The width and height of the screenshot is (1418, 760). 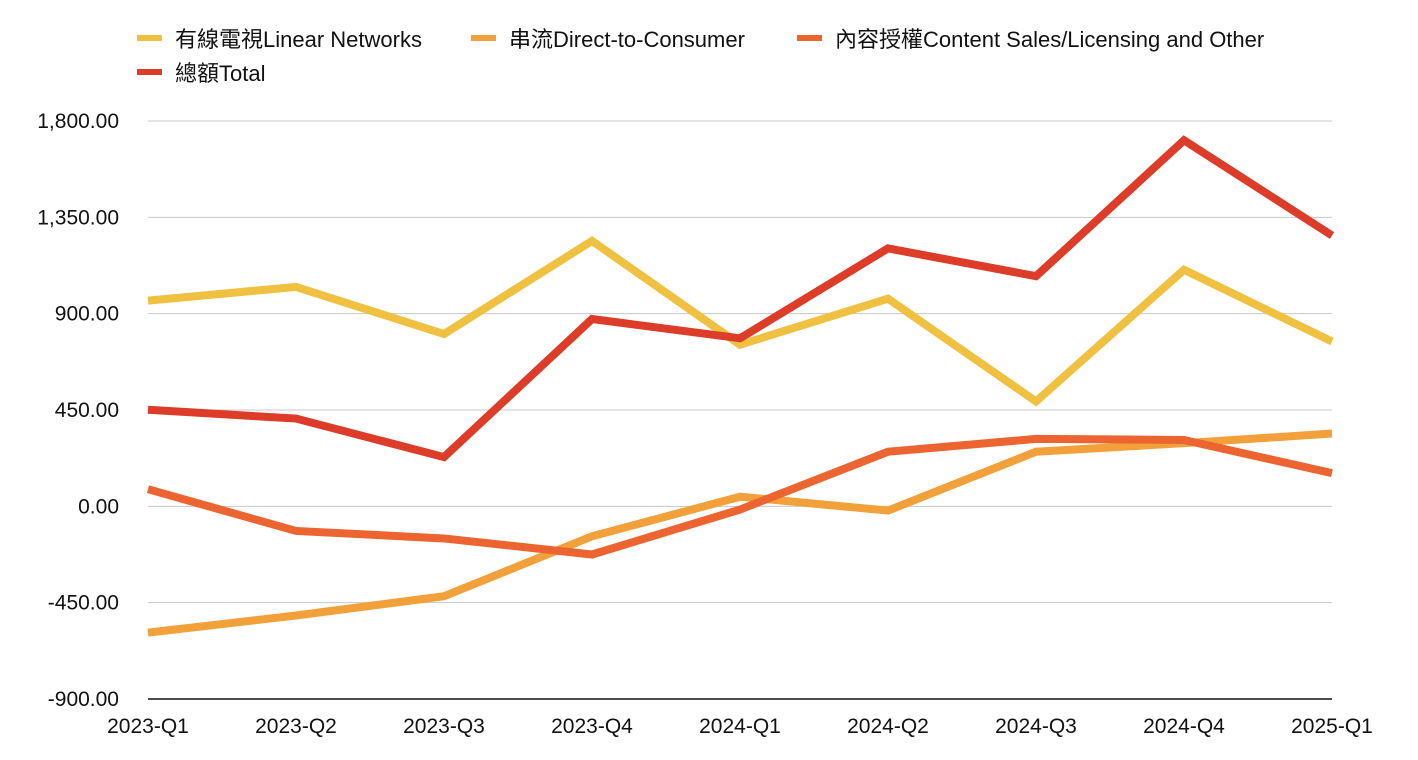 What do you see at coordinates (83, 699) in the screenshot?
I see `y-tick-label: -900.00` at bounding box center [83, 699].